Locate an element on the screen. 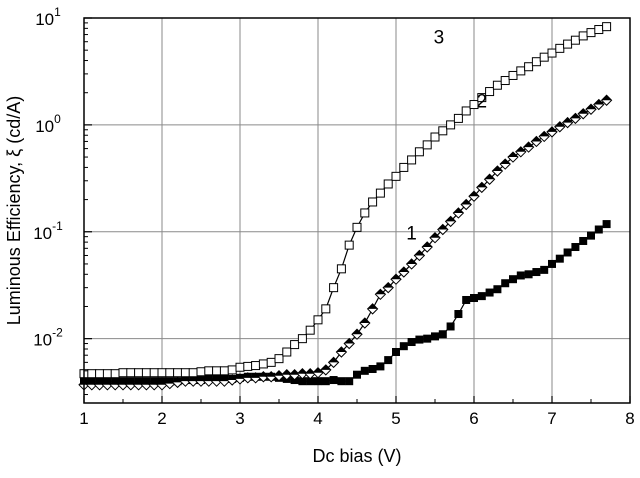 This screenshot has width=640, height=478. y-tick-label: 10⁻² is located at coordinates (48, 338).